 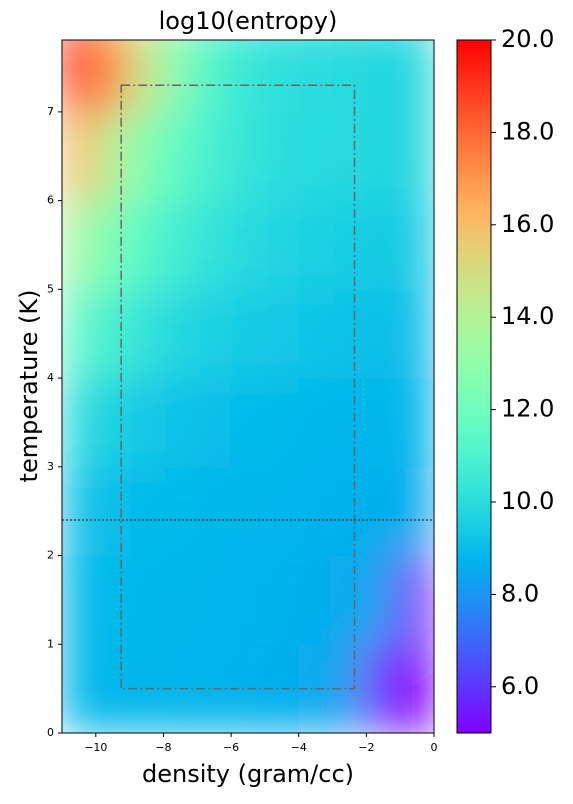 I want to click on colorbar-tick-label: 12.0, so click(x=527, y=409).